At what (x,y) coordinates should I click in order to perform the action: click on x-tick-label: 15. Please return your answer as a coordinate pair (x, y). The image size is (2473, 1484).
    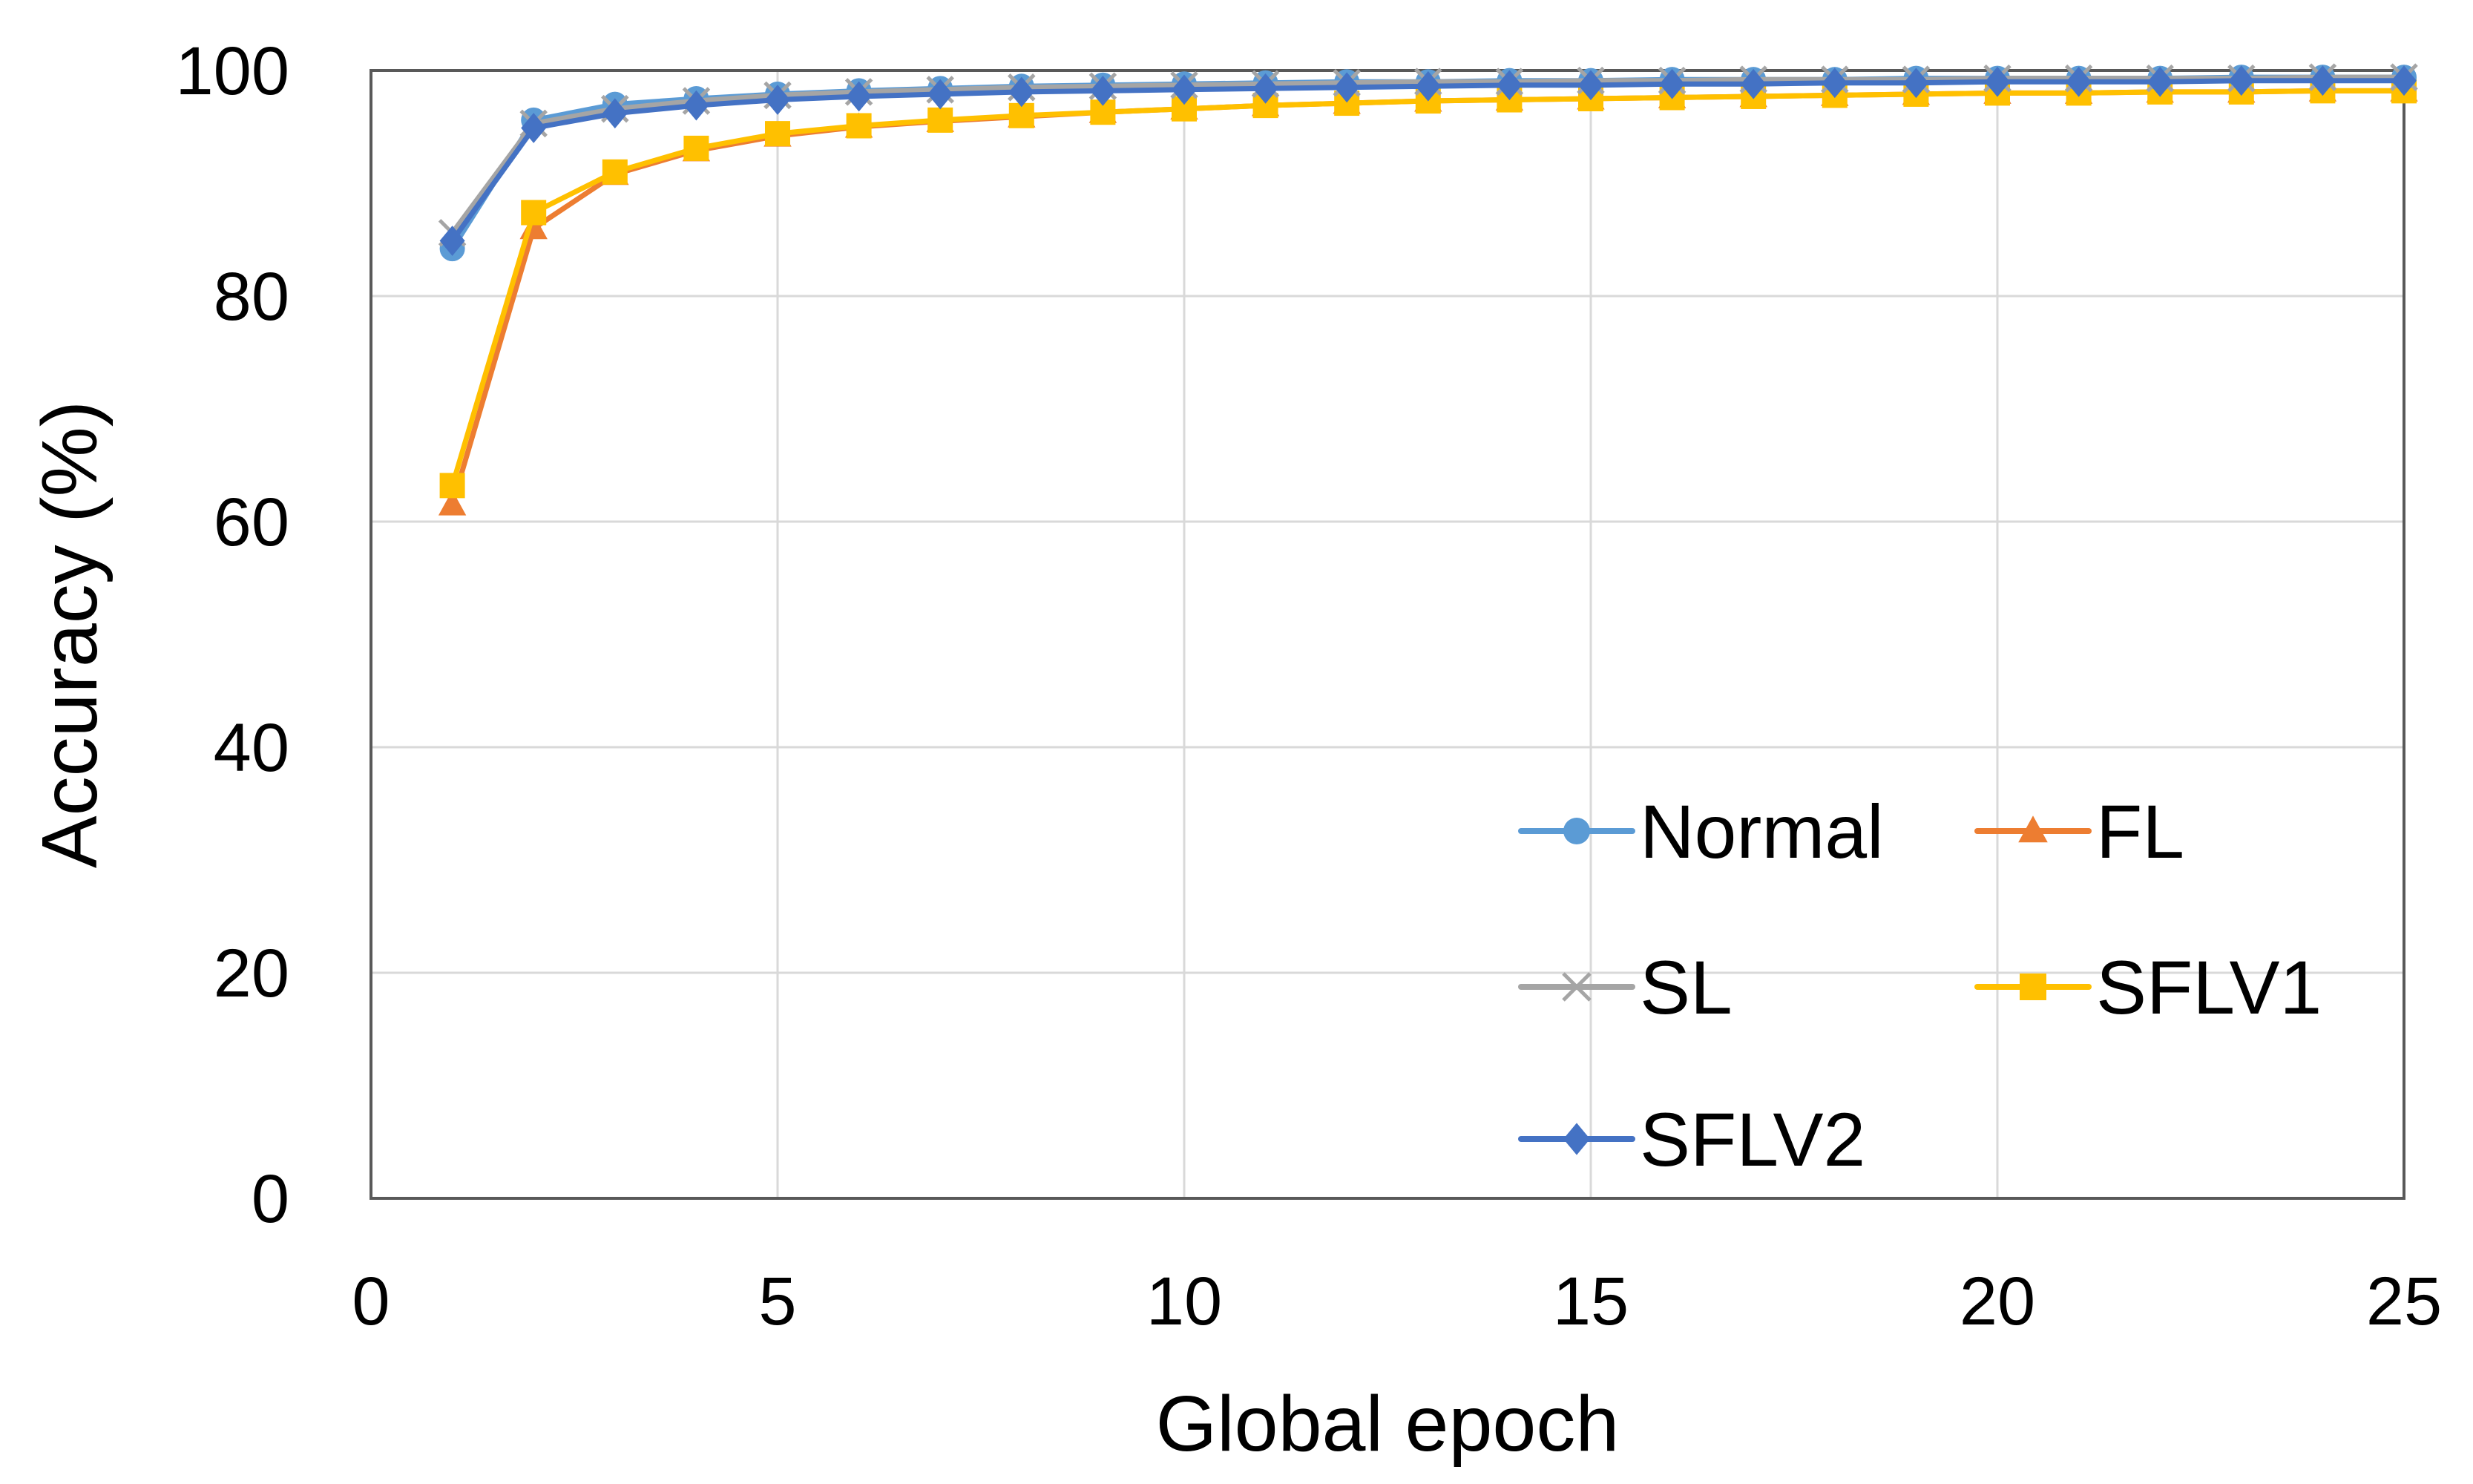
    Looking at the image, I should click on (1591, 1301).